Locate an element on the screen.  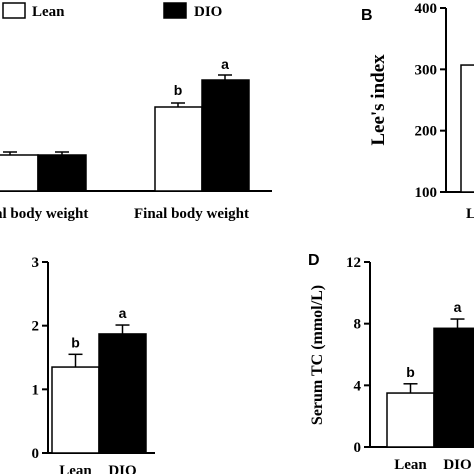
panel-a-sig-final-lean: b is located at coordinates (178, 90).